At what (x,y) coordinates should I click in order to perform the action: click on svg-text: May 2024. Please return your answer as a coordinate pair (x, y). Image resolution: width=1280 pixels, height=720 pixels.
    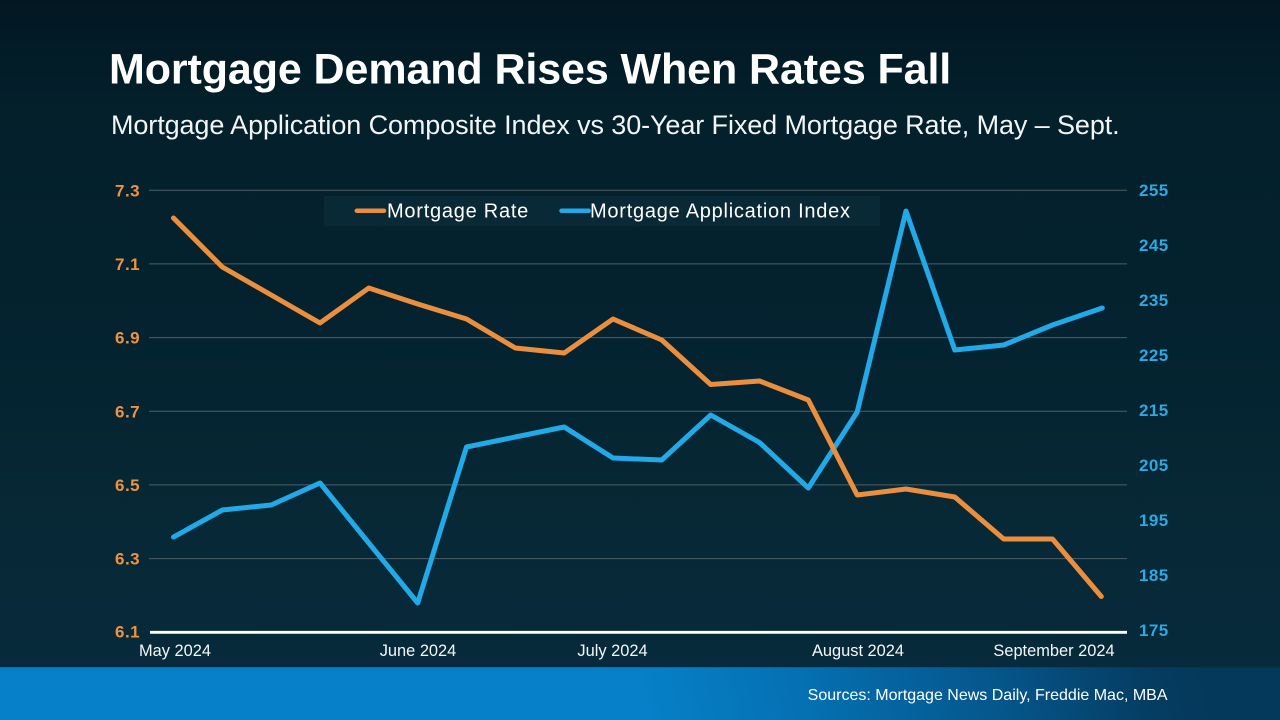
    Looking at the image, I should click on (175, 651).